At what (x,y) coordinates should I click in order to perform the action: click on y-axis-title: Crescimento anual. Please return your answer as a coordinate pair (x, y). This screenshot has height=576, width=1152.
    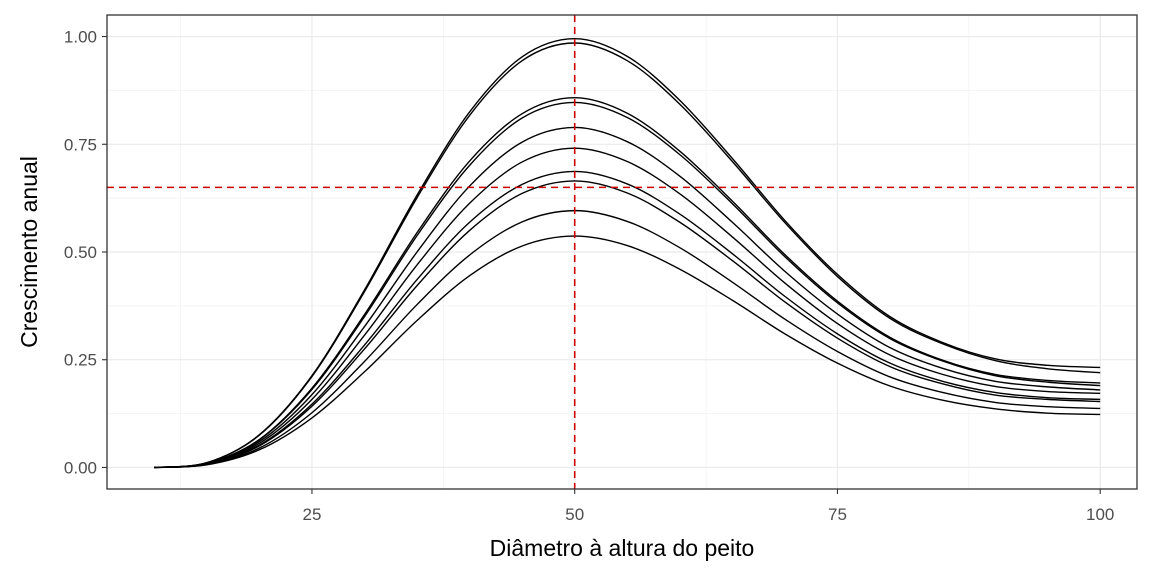
    Looking at the image, I should click on (29, 252).